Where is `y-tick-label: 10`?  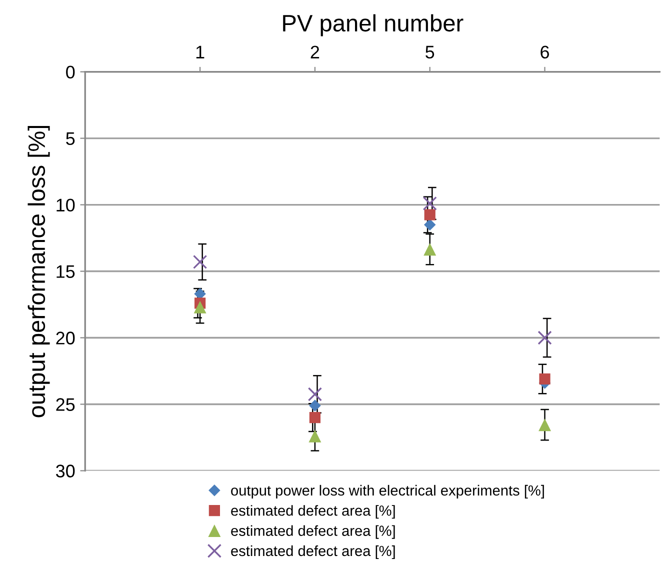
y-tick-label: 10 is located at coordinates (65, 205).